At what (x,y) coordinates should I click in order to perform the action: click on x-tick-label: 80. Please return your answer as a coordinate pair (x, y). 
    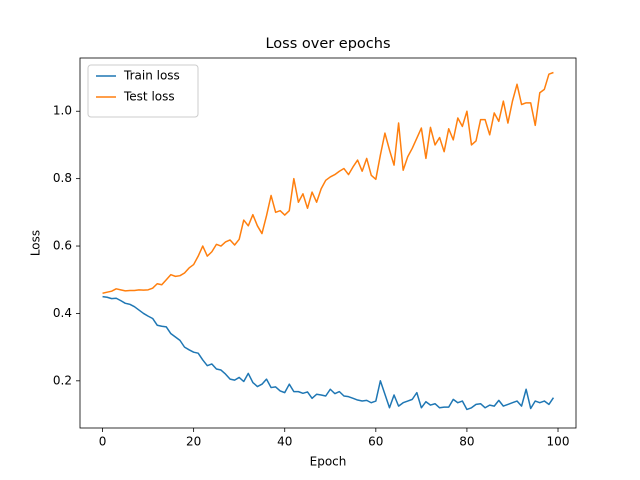
    Looking at the image, I should click on (466, 442).